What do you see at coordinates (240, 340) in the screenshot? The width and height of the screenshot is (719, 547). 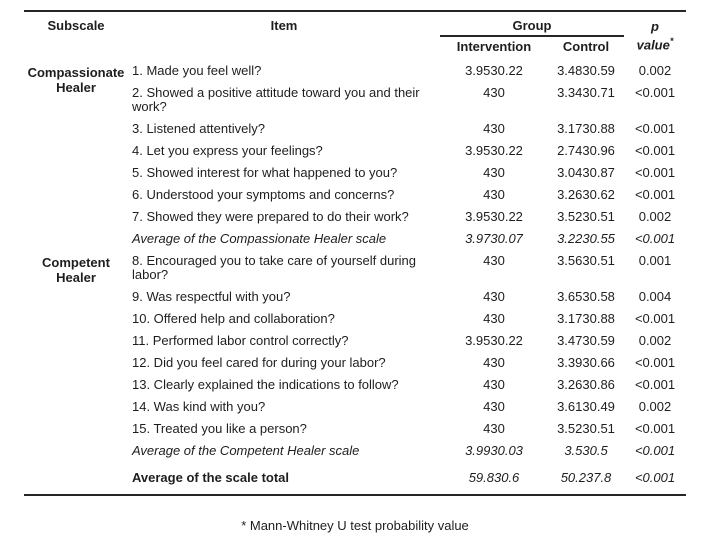 I see `item-text: 11. Performed labor control correctly?` at bounding box center [240, 340].